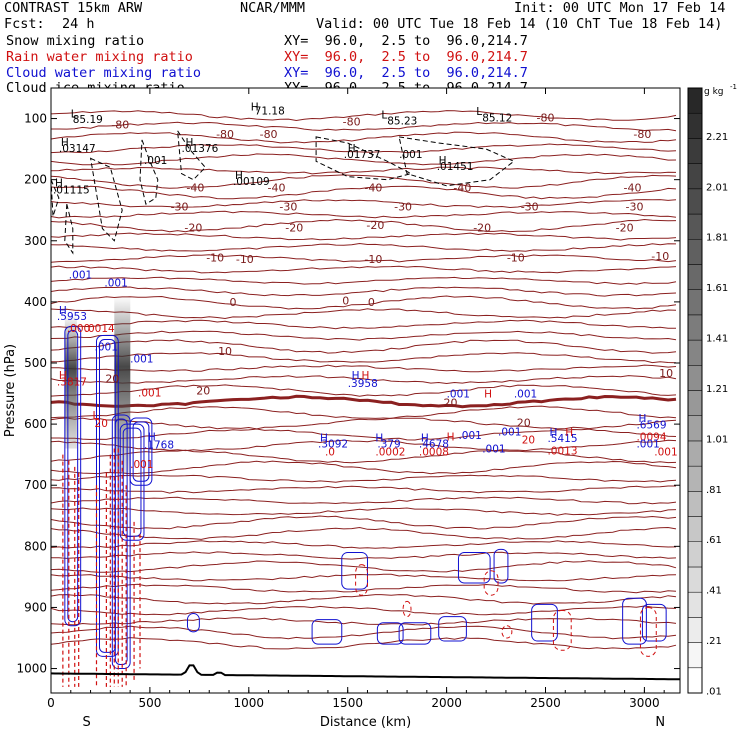 The image size is (740, 740). I want to click on x-tick-label: 1500, so click(347, 703).